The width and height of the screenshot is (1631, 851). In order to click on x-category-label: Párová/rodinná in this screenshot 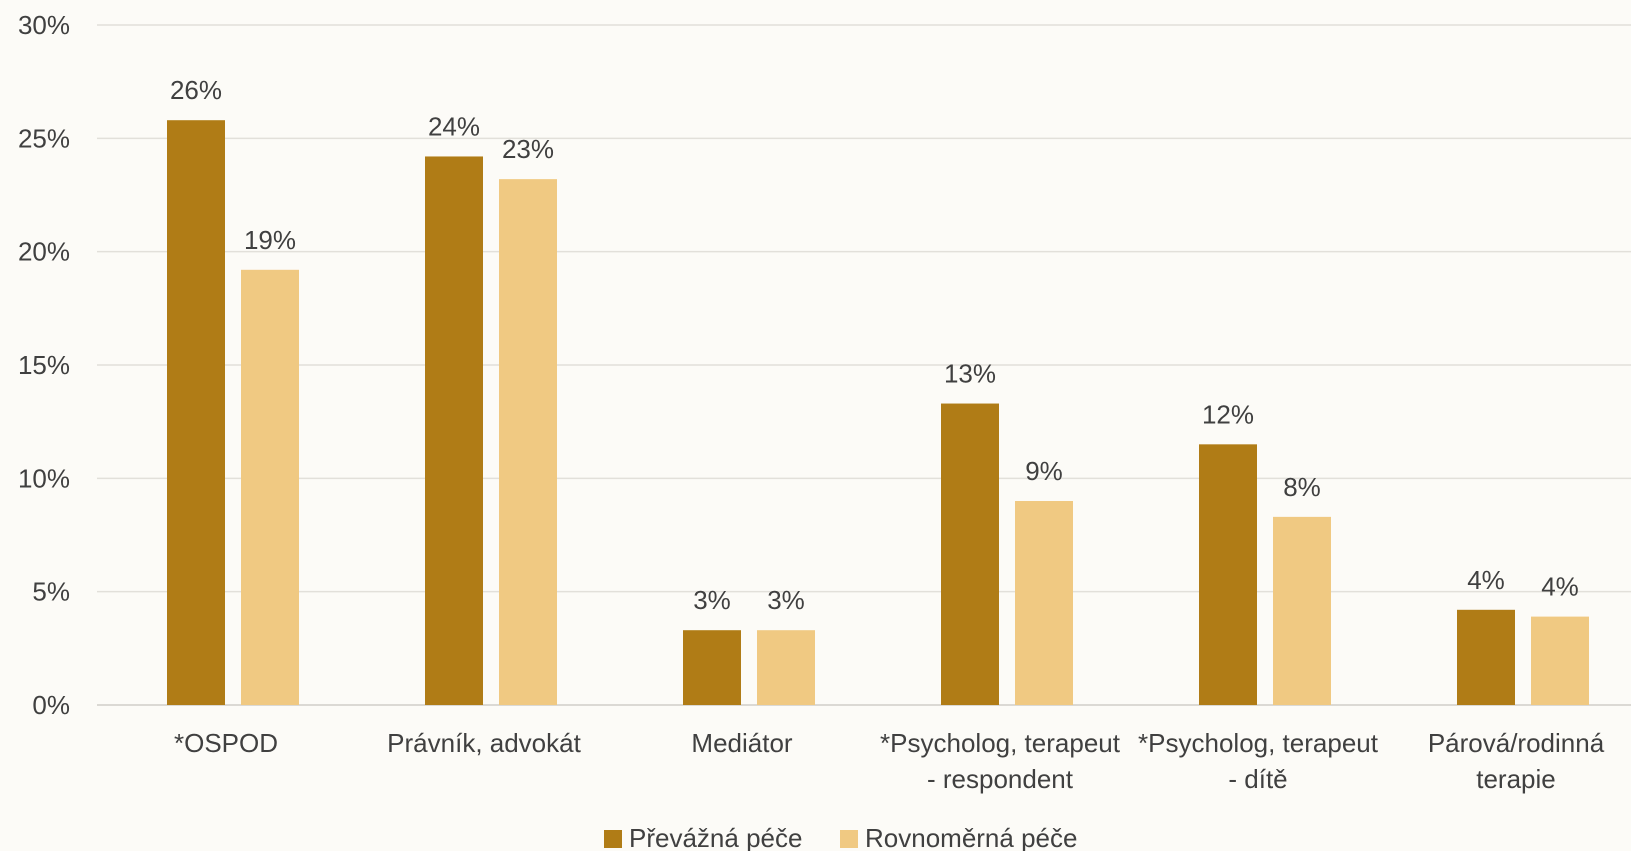, I will do `click(1516, 743)`.